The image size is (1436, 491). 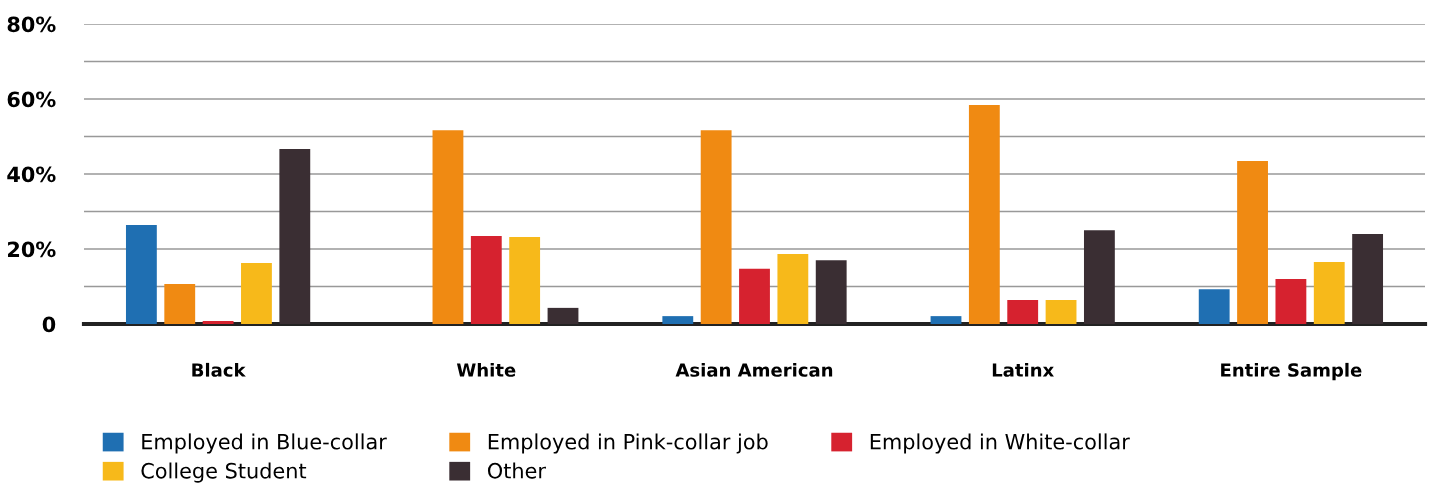 I want to click on legend-label: Employed in Blue-collar, so click(x=264, y=443).